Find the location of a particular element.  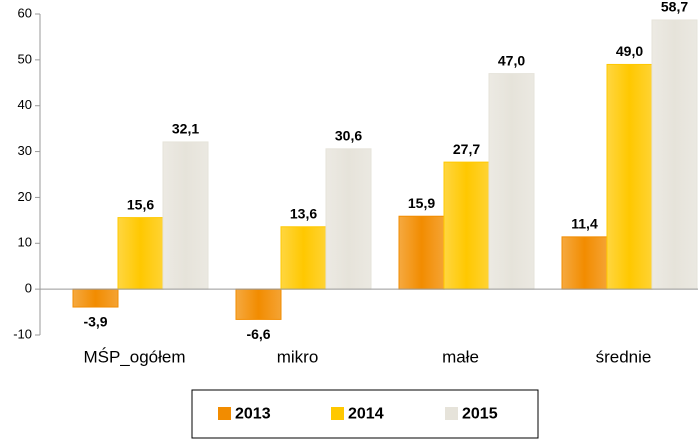

data-label: 15,6 is located at coordinates (140, 204).